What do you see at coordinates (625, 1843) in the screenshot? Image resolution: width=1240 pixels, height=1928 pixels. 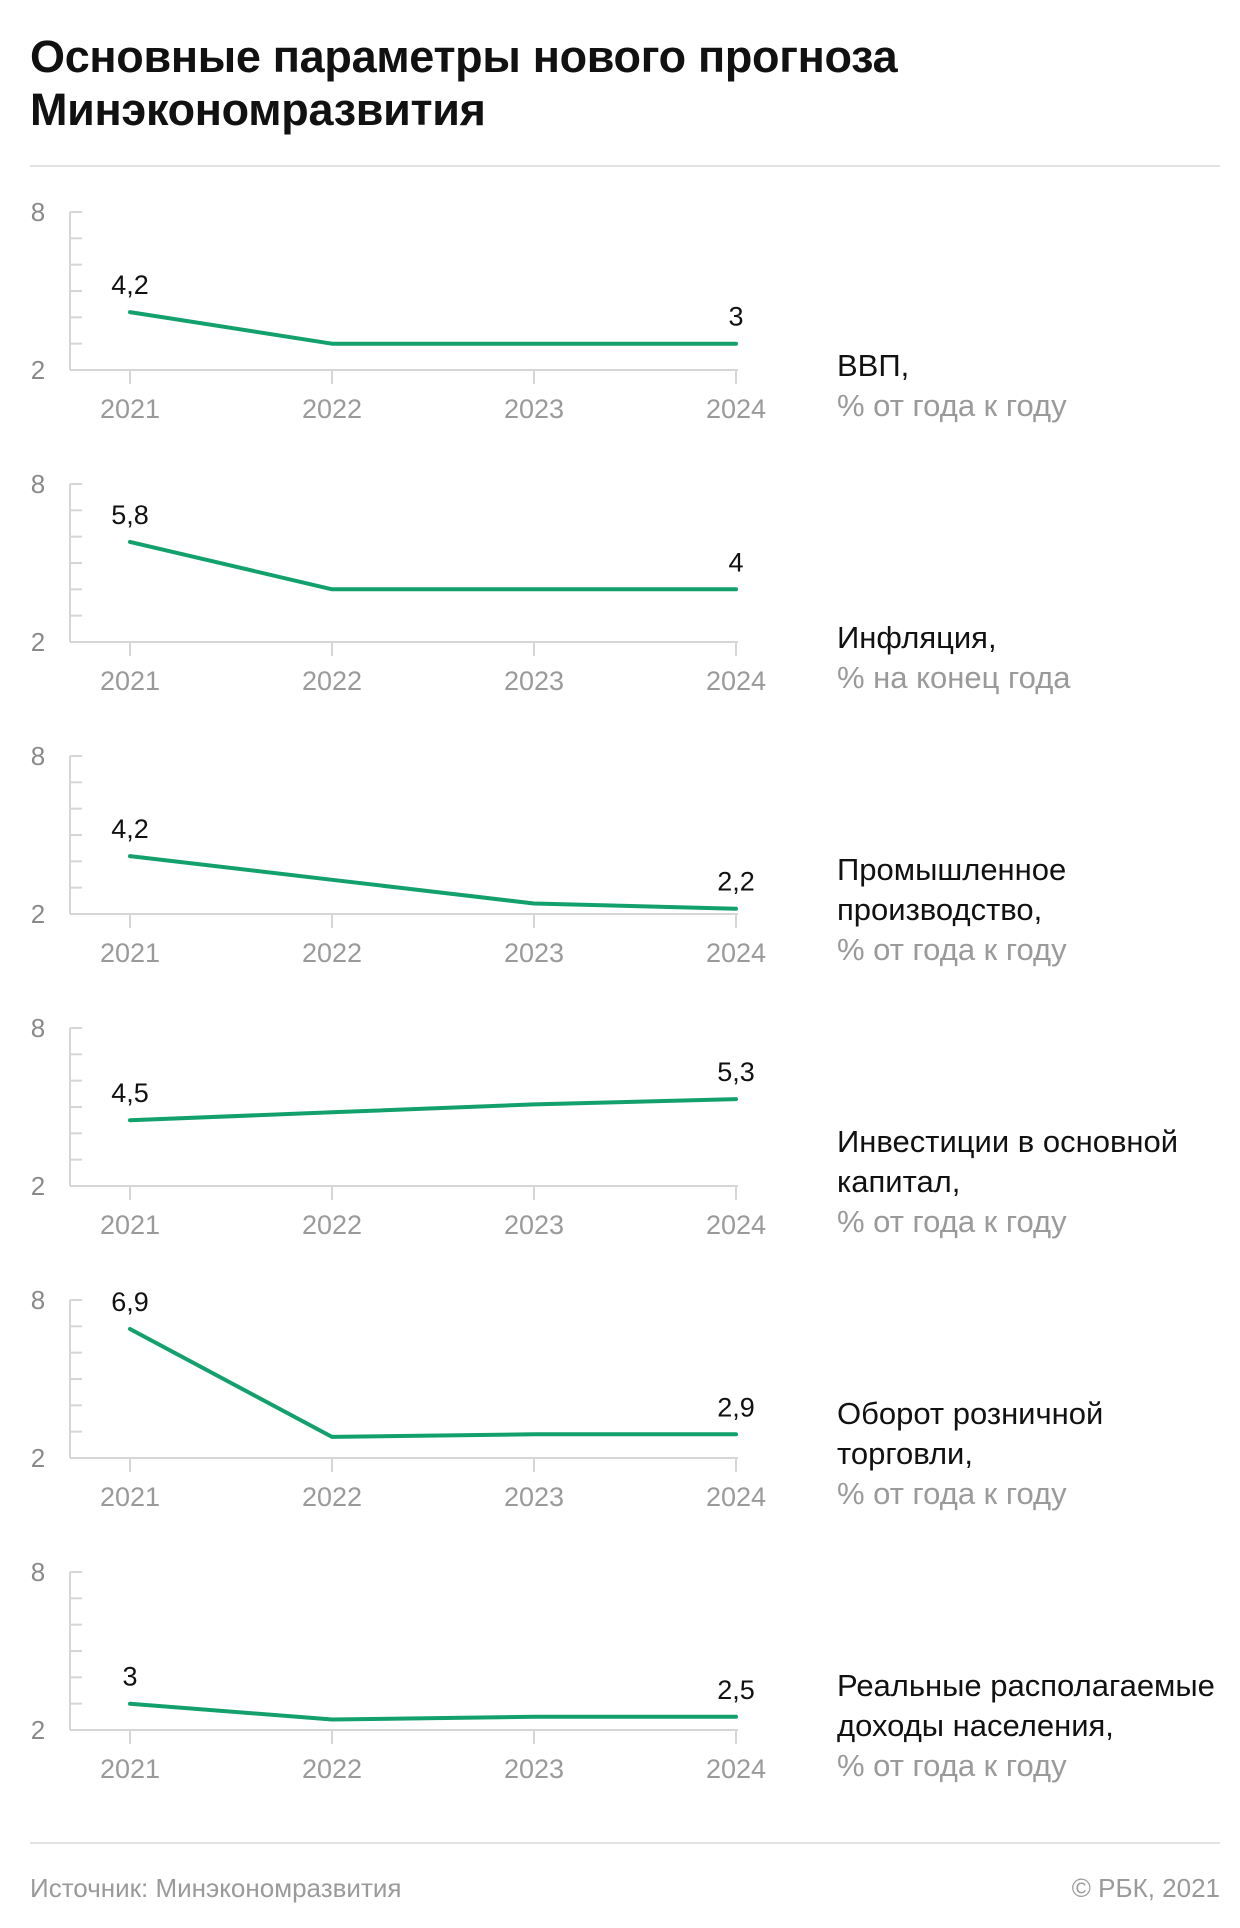 I see `bottom-divider` at bounding box center [625, 1843].